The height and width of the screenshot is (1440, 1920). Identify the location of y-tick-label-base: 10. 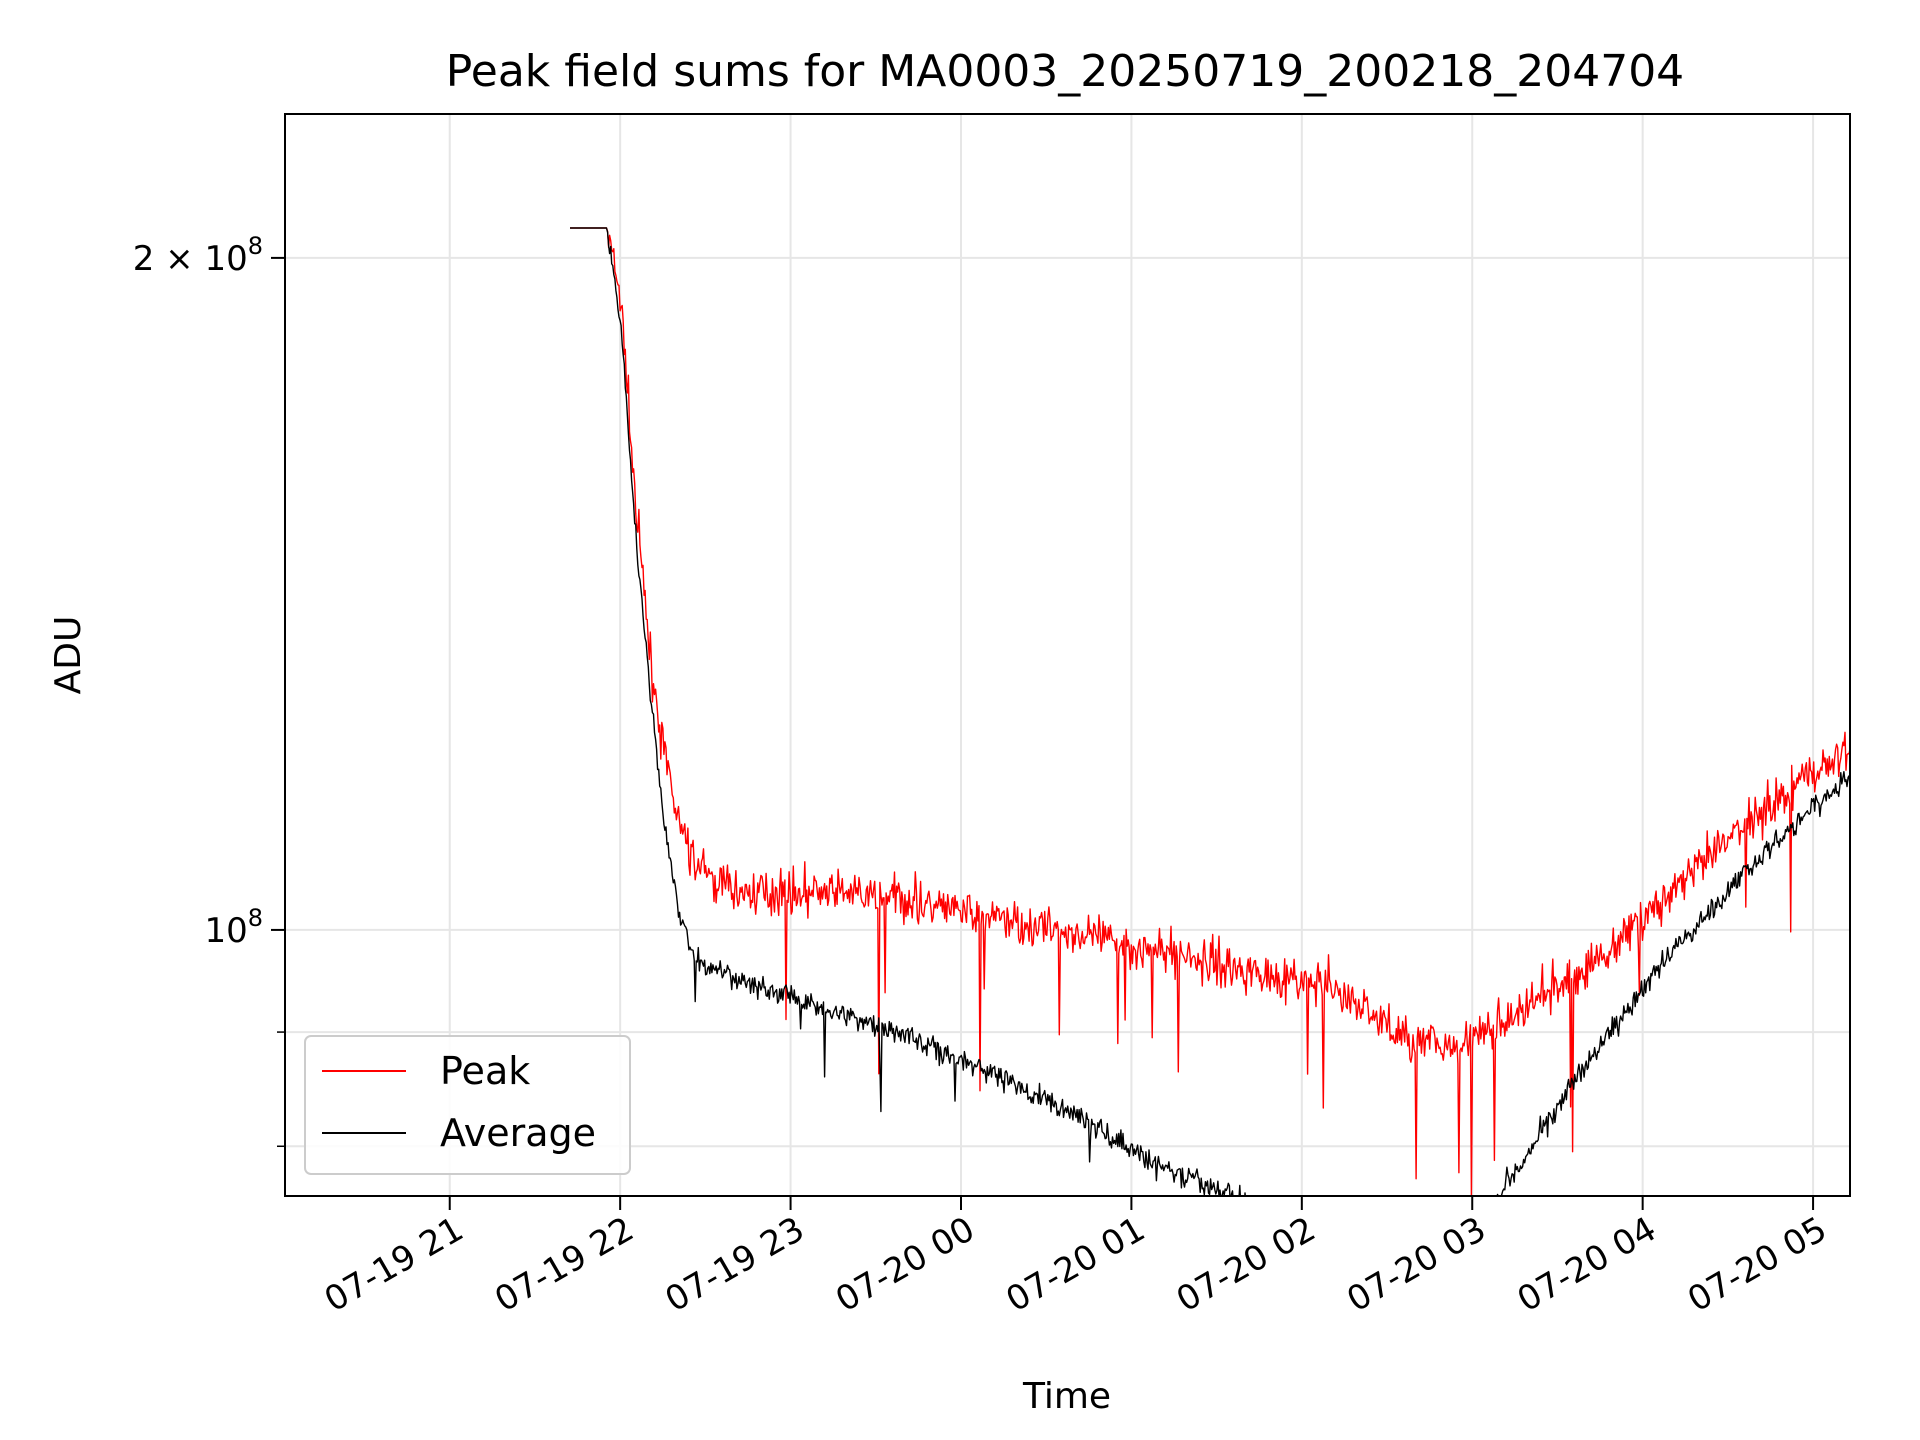
(225, 931).